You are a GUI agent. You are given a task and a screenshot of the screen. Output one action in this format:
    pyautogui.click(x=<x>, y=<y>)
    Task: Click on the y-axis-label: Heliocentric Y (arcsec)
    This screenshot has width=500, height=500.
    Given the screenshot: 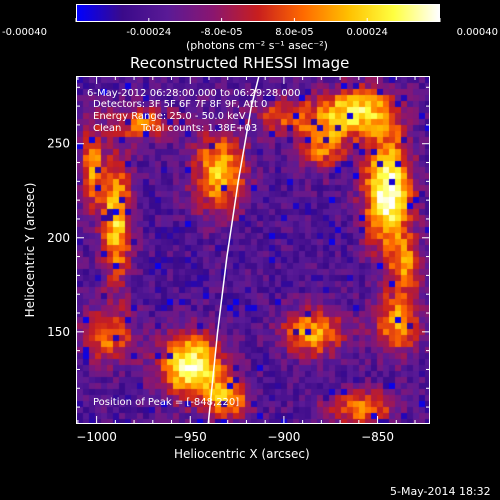 What is the action you would take?
    pyautogui.click(x=30, y=250)
    